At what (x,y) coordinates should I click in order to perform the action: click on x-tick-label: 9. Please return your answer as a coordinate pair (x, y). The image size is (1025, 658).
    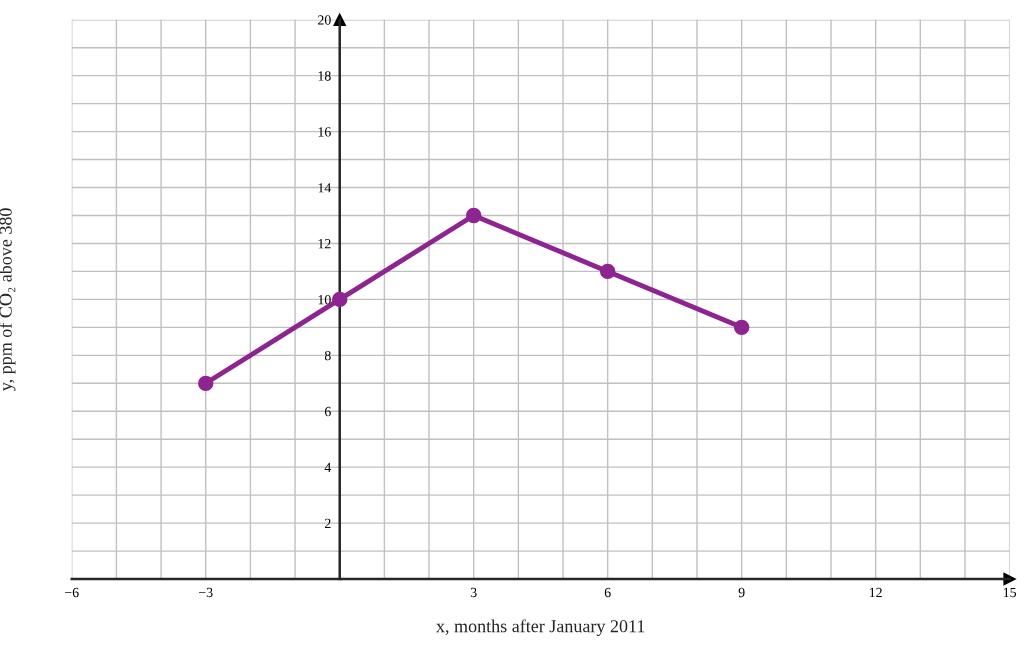
    Looking at the image, I should click on (741, 592).